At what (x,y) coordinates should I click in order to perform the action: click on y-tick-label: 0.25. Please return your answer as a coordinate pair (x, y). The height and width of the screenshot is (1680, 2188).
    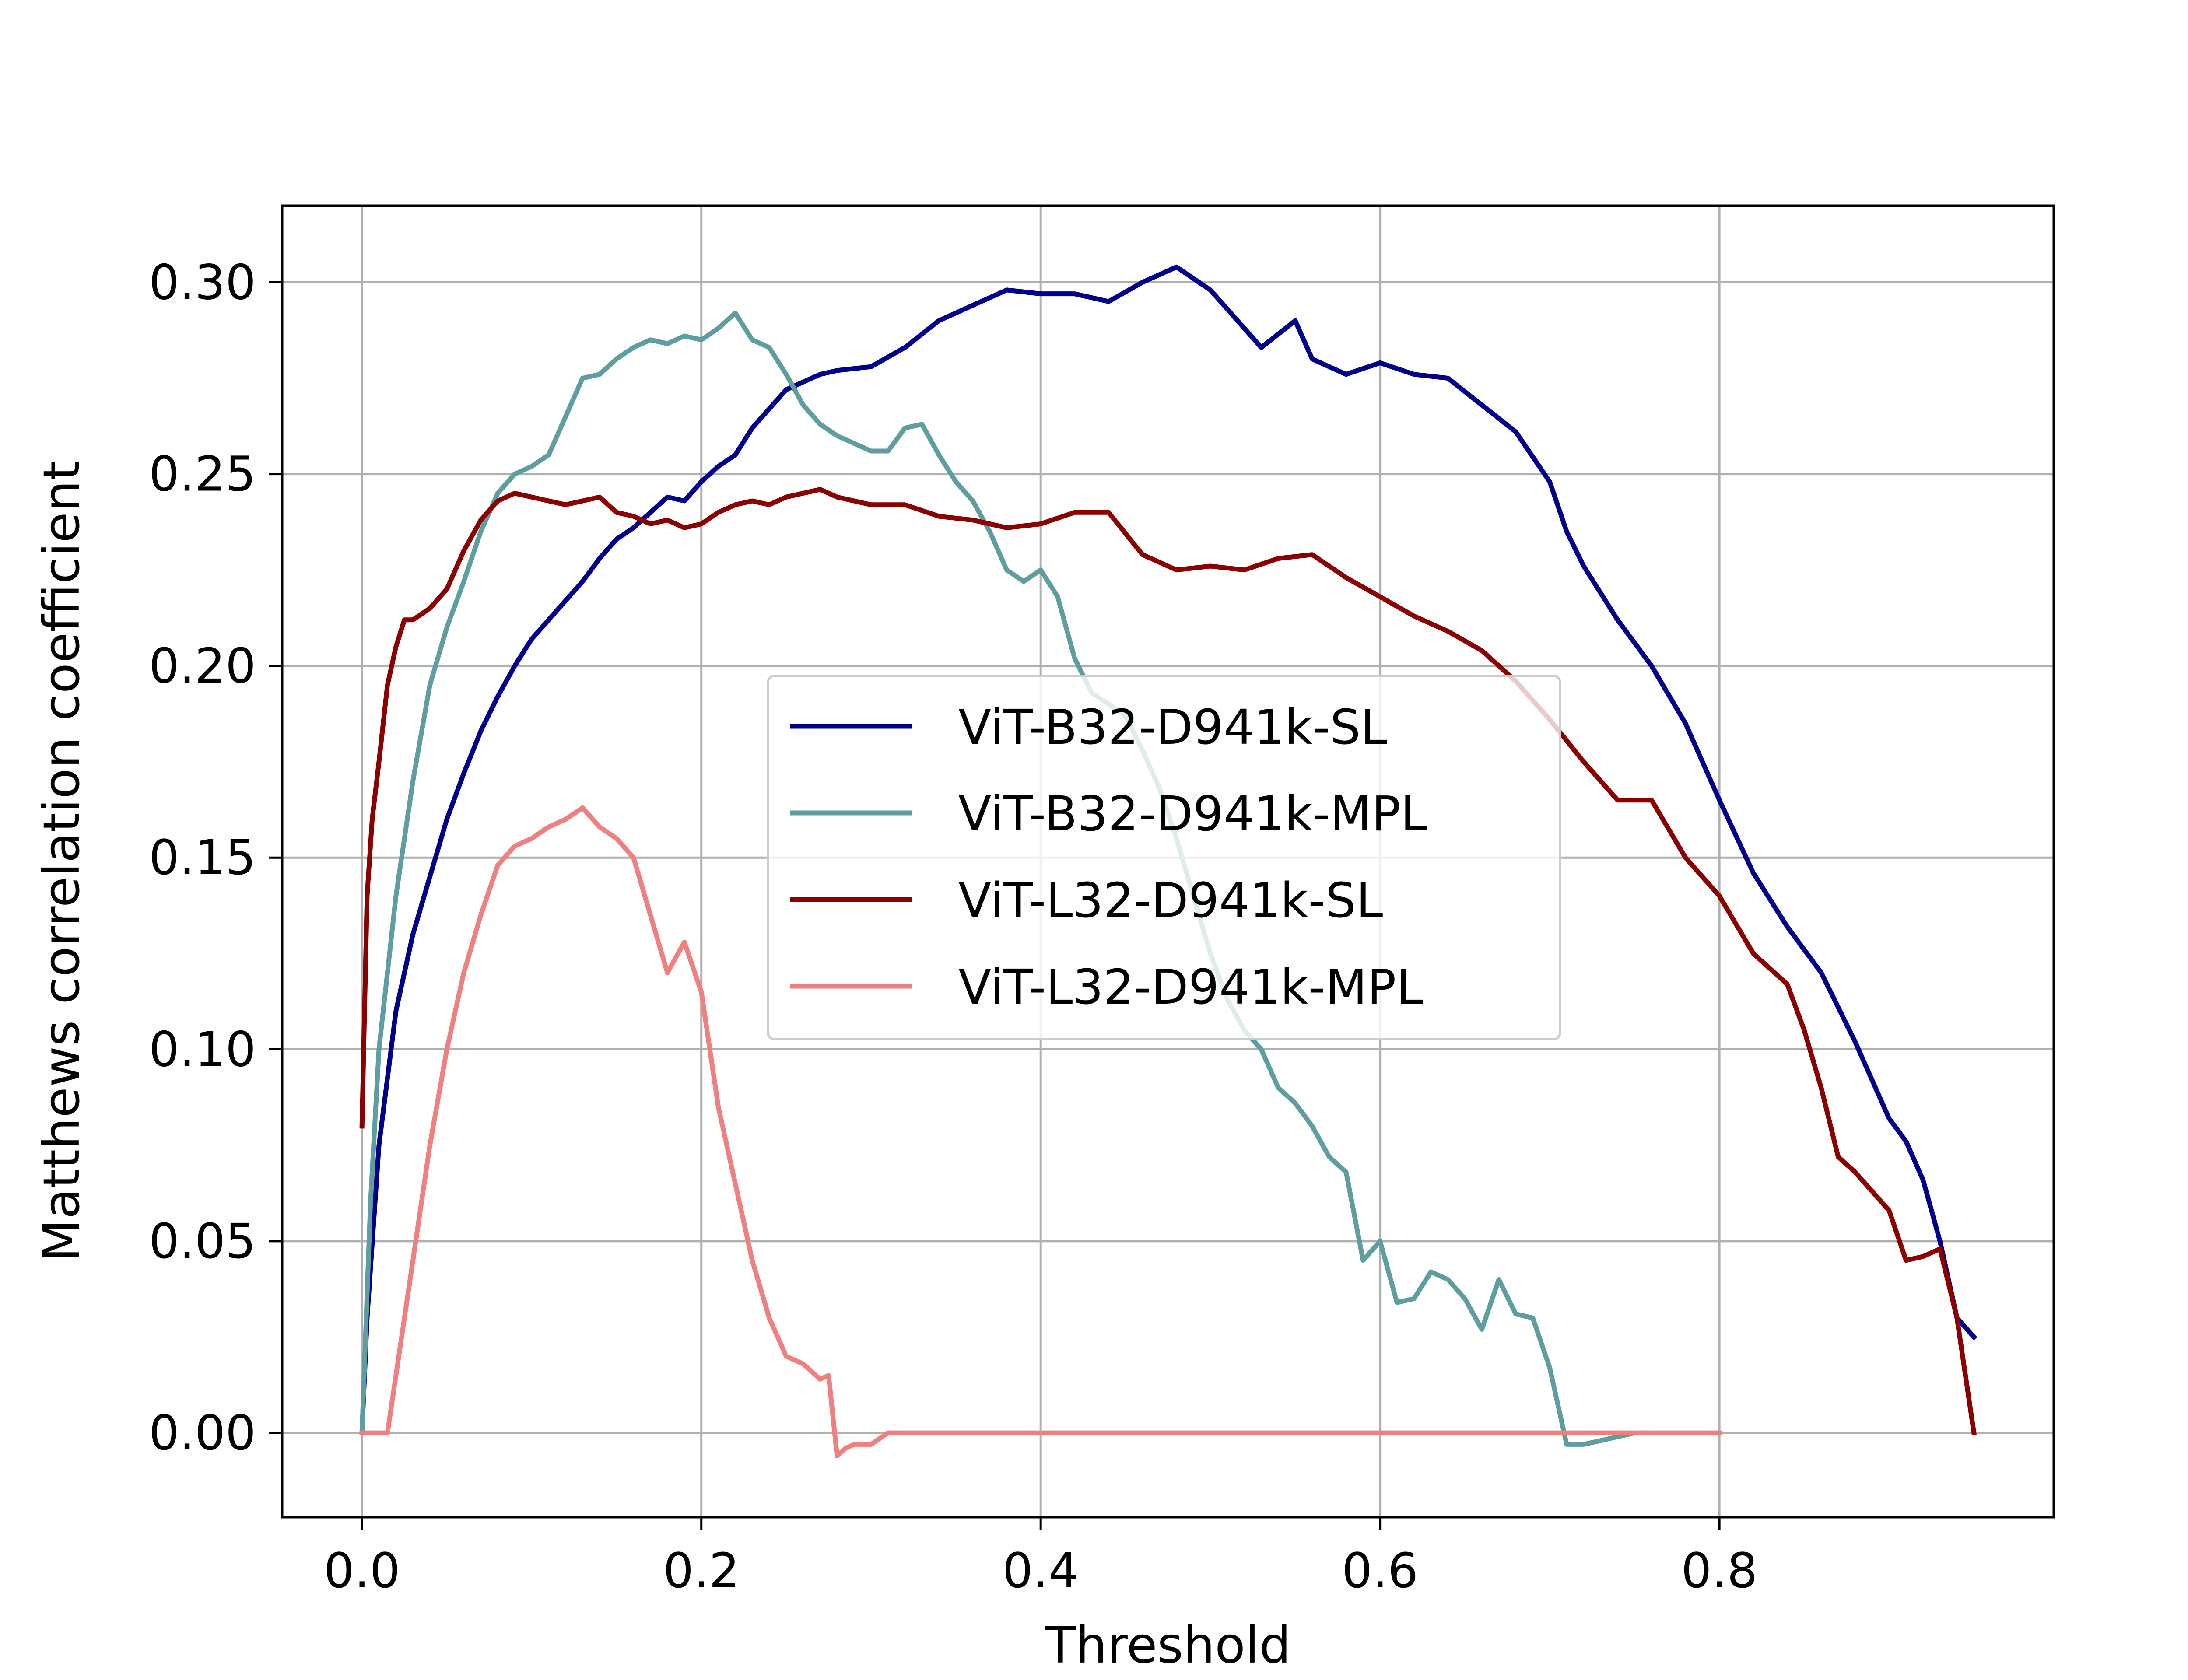
    Looking at the image, I should click on (202, 474).